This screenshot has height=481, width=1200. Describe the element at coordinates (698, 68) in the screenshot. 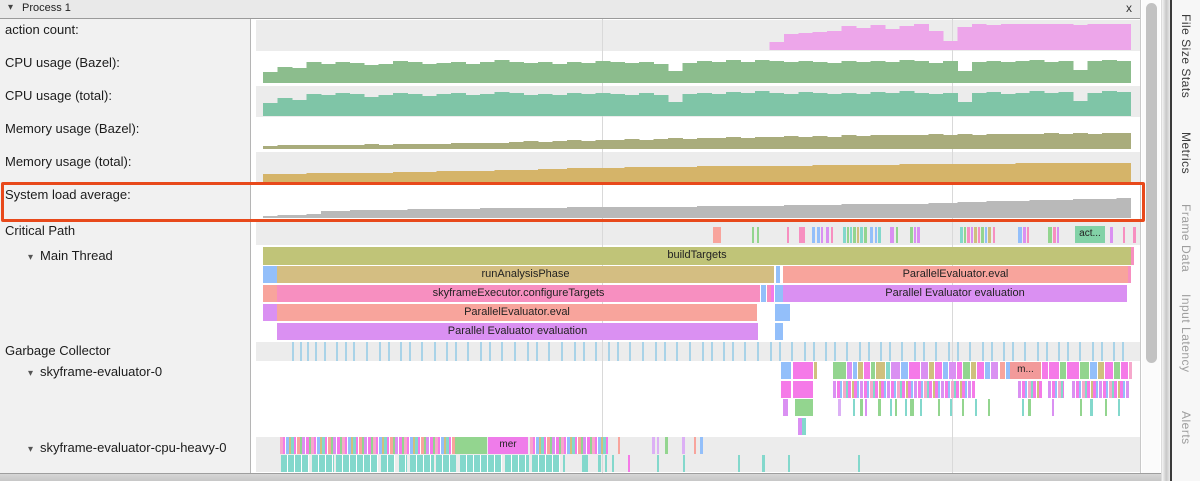

I see `cpu-bazel-track` at that location.